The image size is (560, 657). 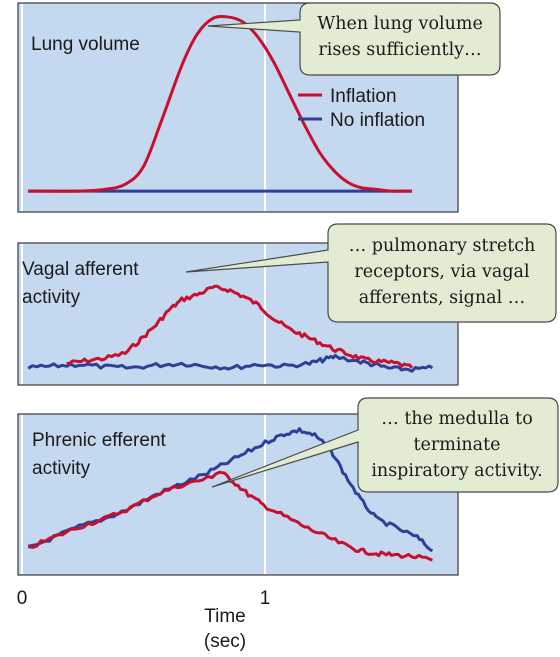 I want to click on panel-title-line1: Vagal afferent, so click(x=80, y=269).